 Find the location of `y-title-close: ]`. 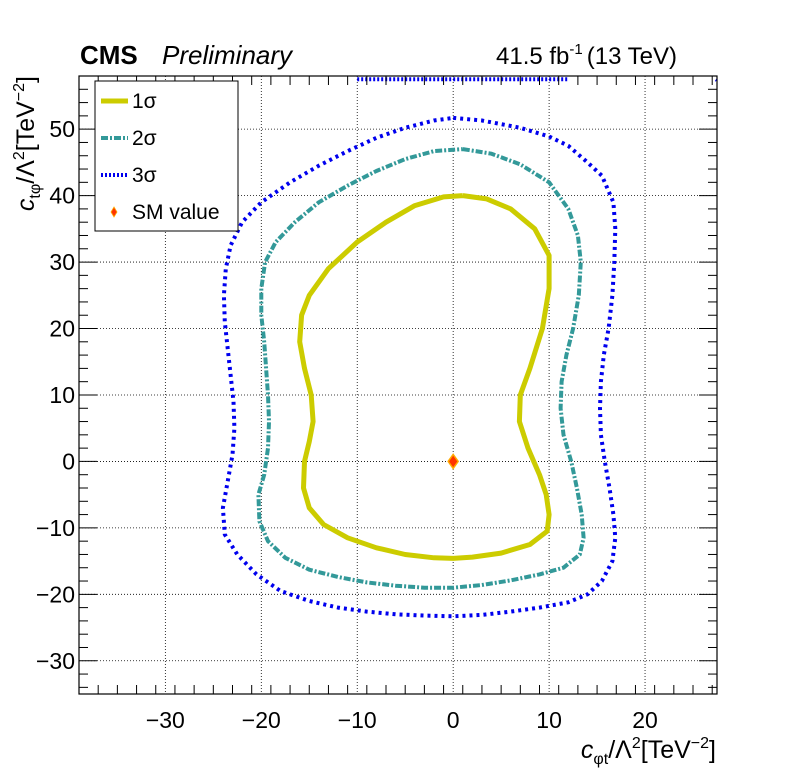

y-title-close: ] is located at coordinates (26, 79).